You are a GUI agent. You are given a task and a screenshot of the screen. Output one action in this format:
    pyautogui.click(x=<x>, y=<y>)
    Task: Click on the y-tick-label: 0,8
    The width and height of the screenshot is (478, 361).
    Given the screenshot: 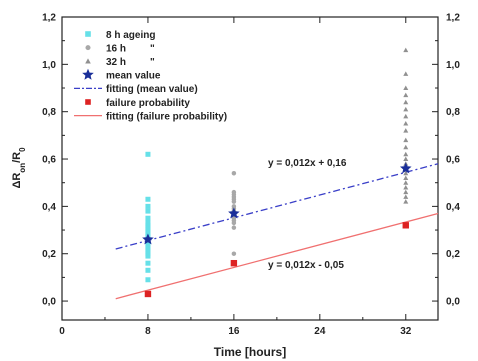 What is the action you would take?
    pyautogui.click(x=49, y=112)
    